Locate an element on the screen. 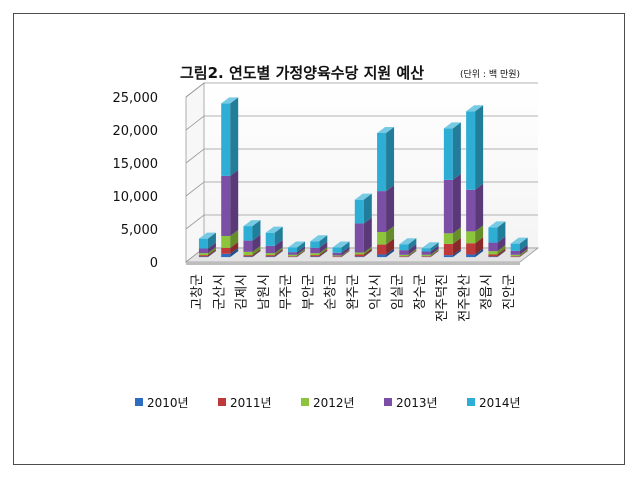  legend-item: 2012년 is located at coordinates (328, 403).